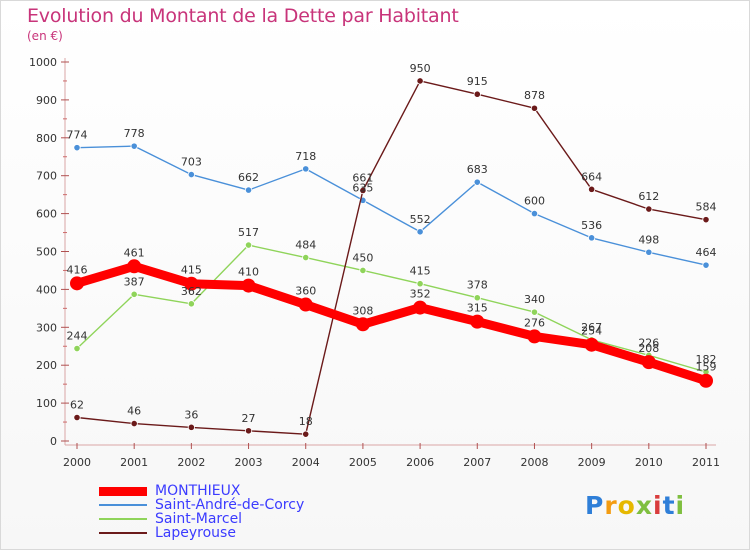 Image resolution: width=750 pixels, height=550 pixels. What do you see at coordinates (201, 491) in the screenshot?
I see `legend-item: MONTHIEUX` at bounding box center [201, 491].